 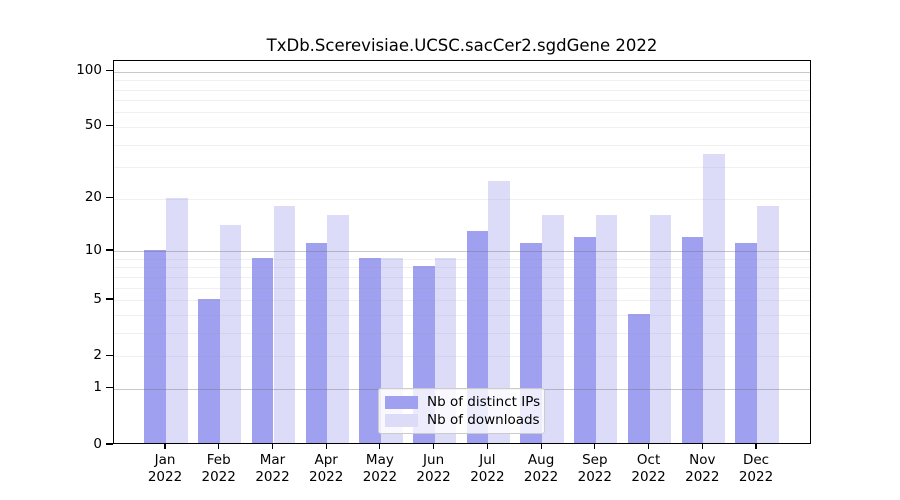 I want to click on legend-item-downloads: Nb of downloads, so click(x=462, y=420).